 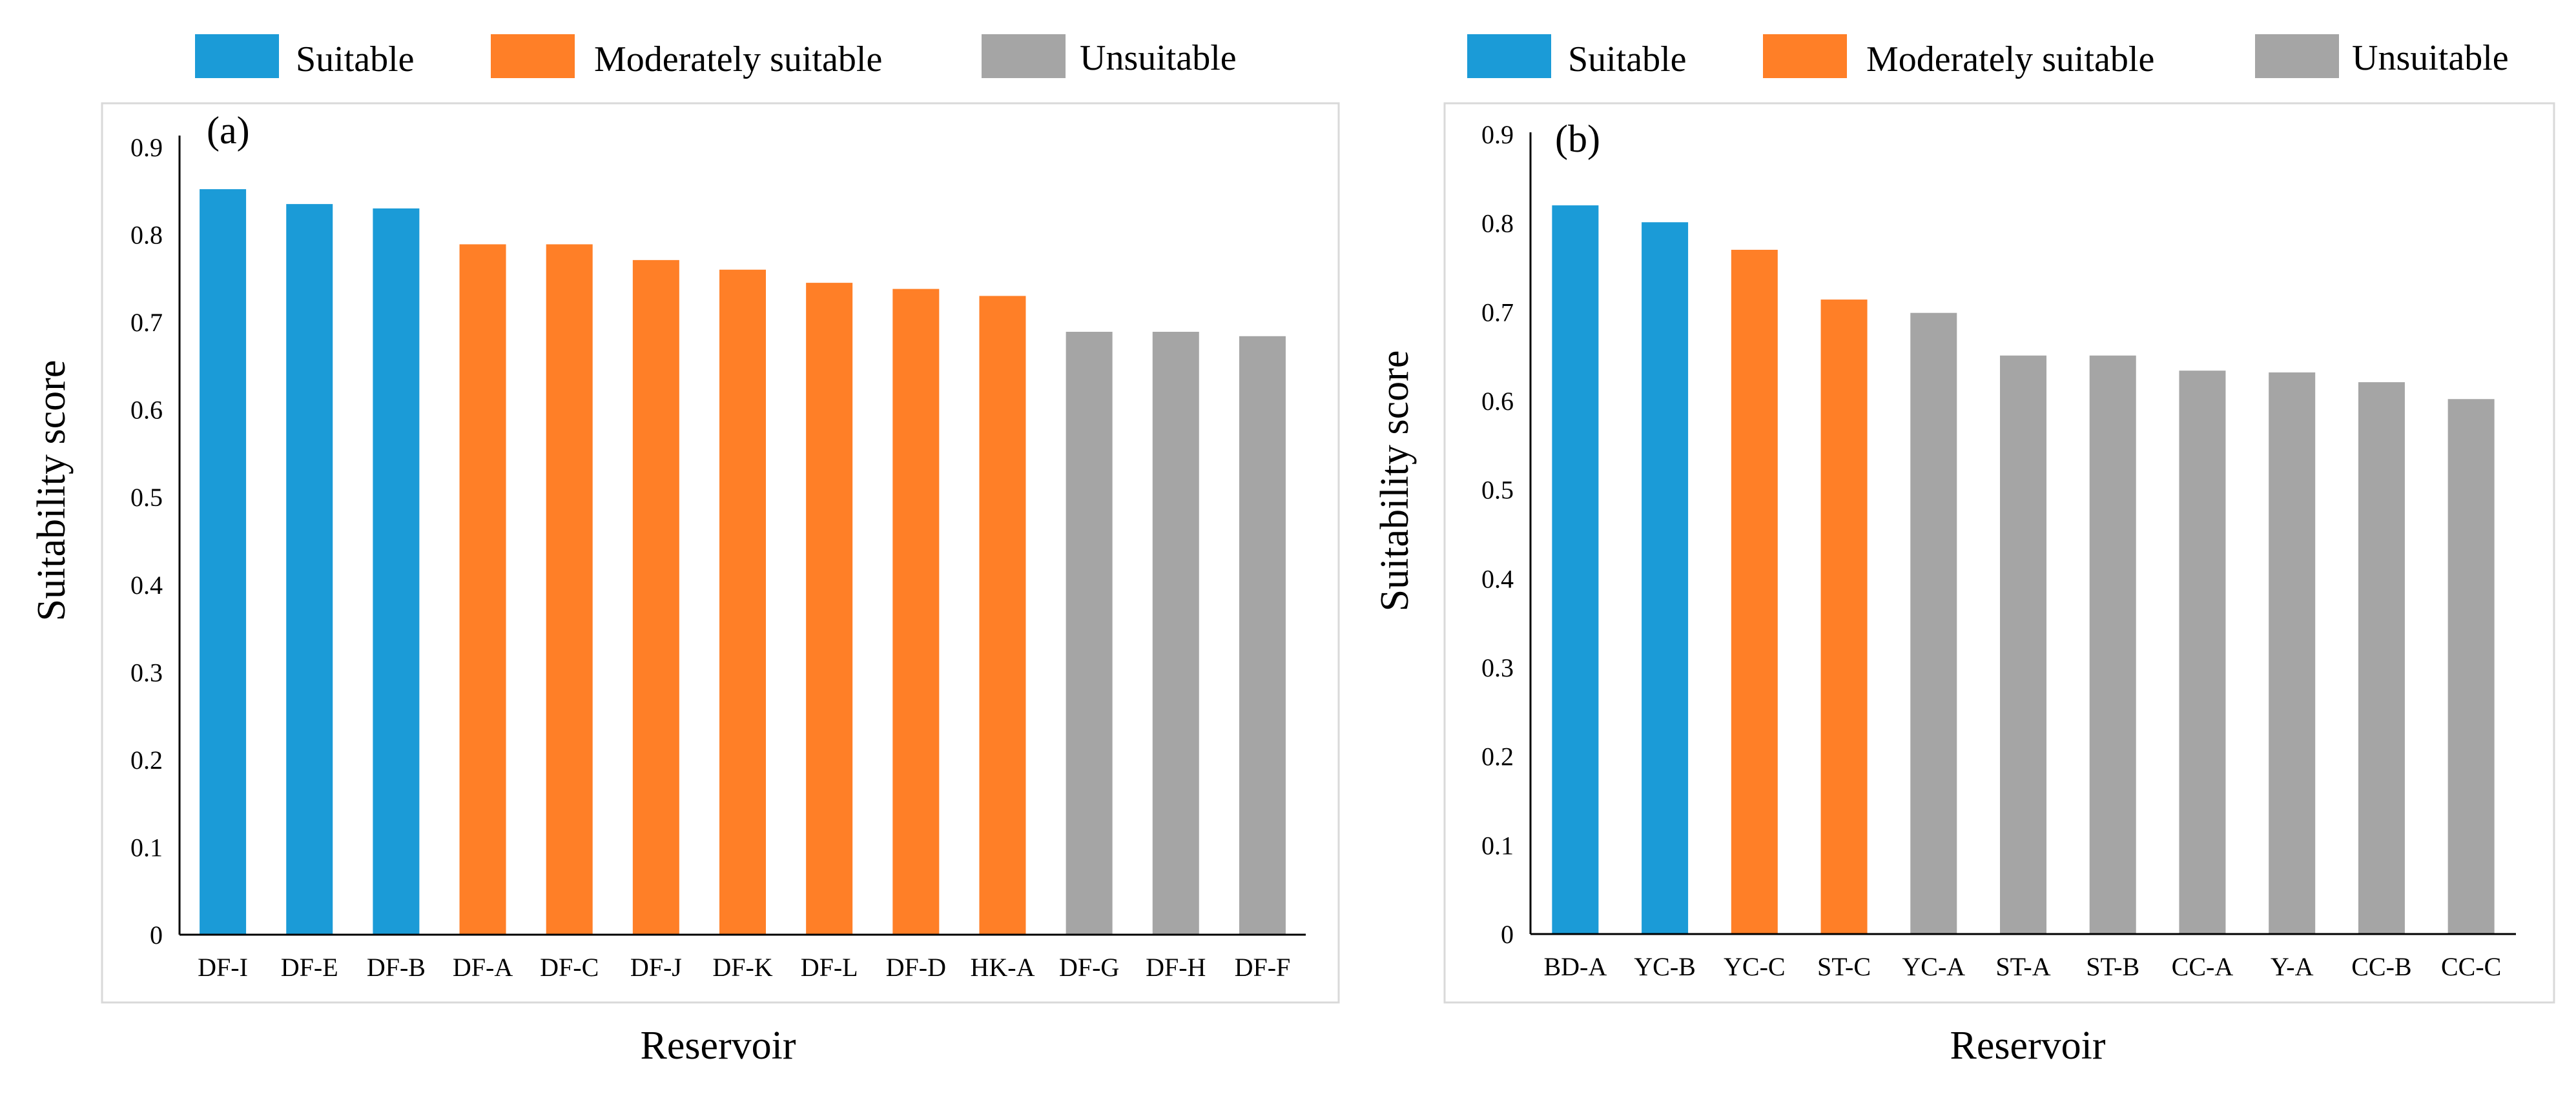 I want to click on bar-hk-a, so click(x=1002, y=615).